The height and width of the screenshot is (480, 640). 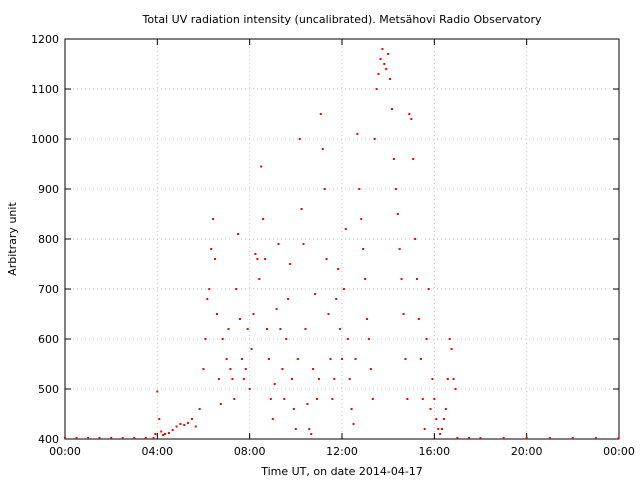 I want to click on y-tick-label: 1200, so click(x=45, y=39).